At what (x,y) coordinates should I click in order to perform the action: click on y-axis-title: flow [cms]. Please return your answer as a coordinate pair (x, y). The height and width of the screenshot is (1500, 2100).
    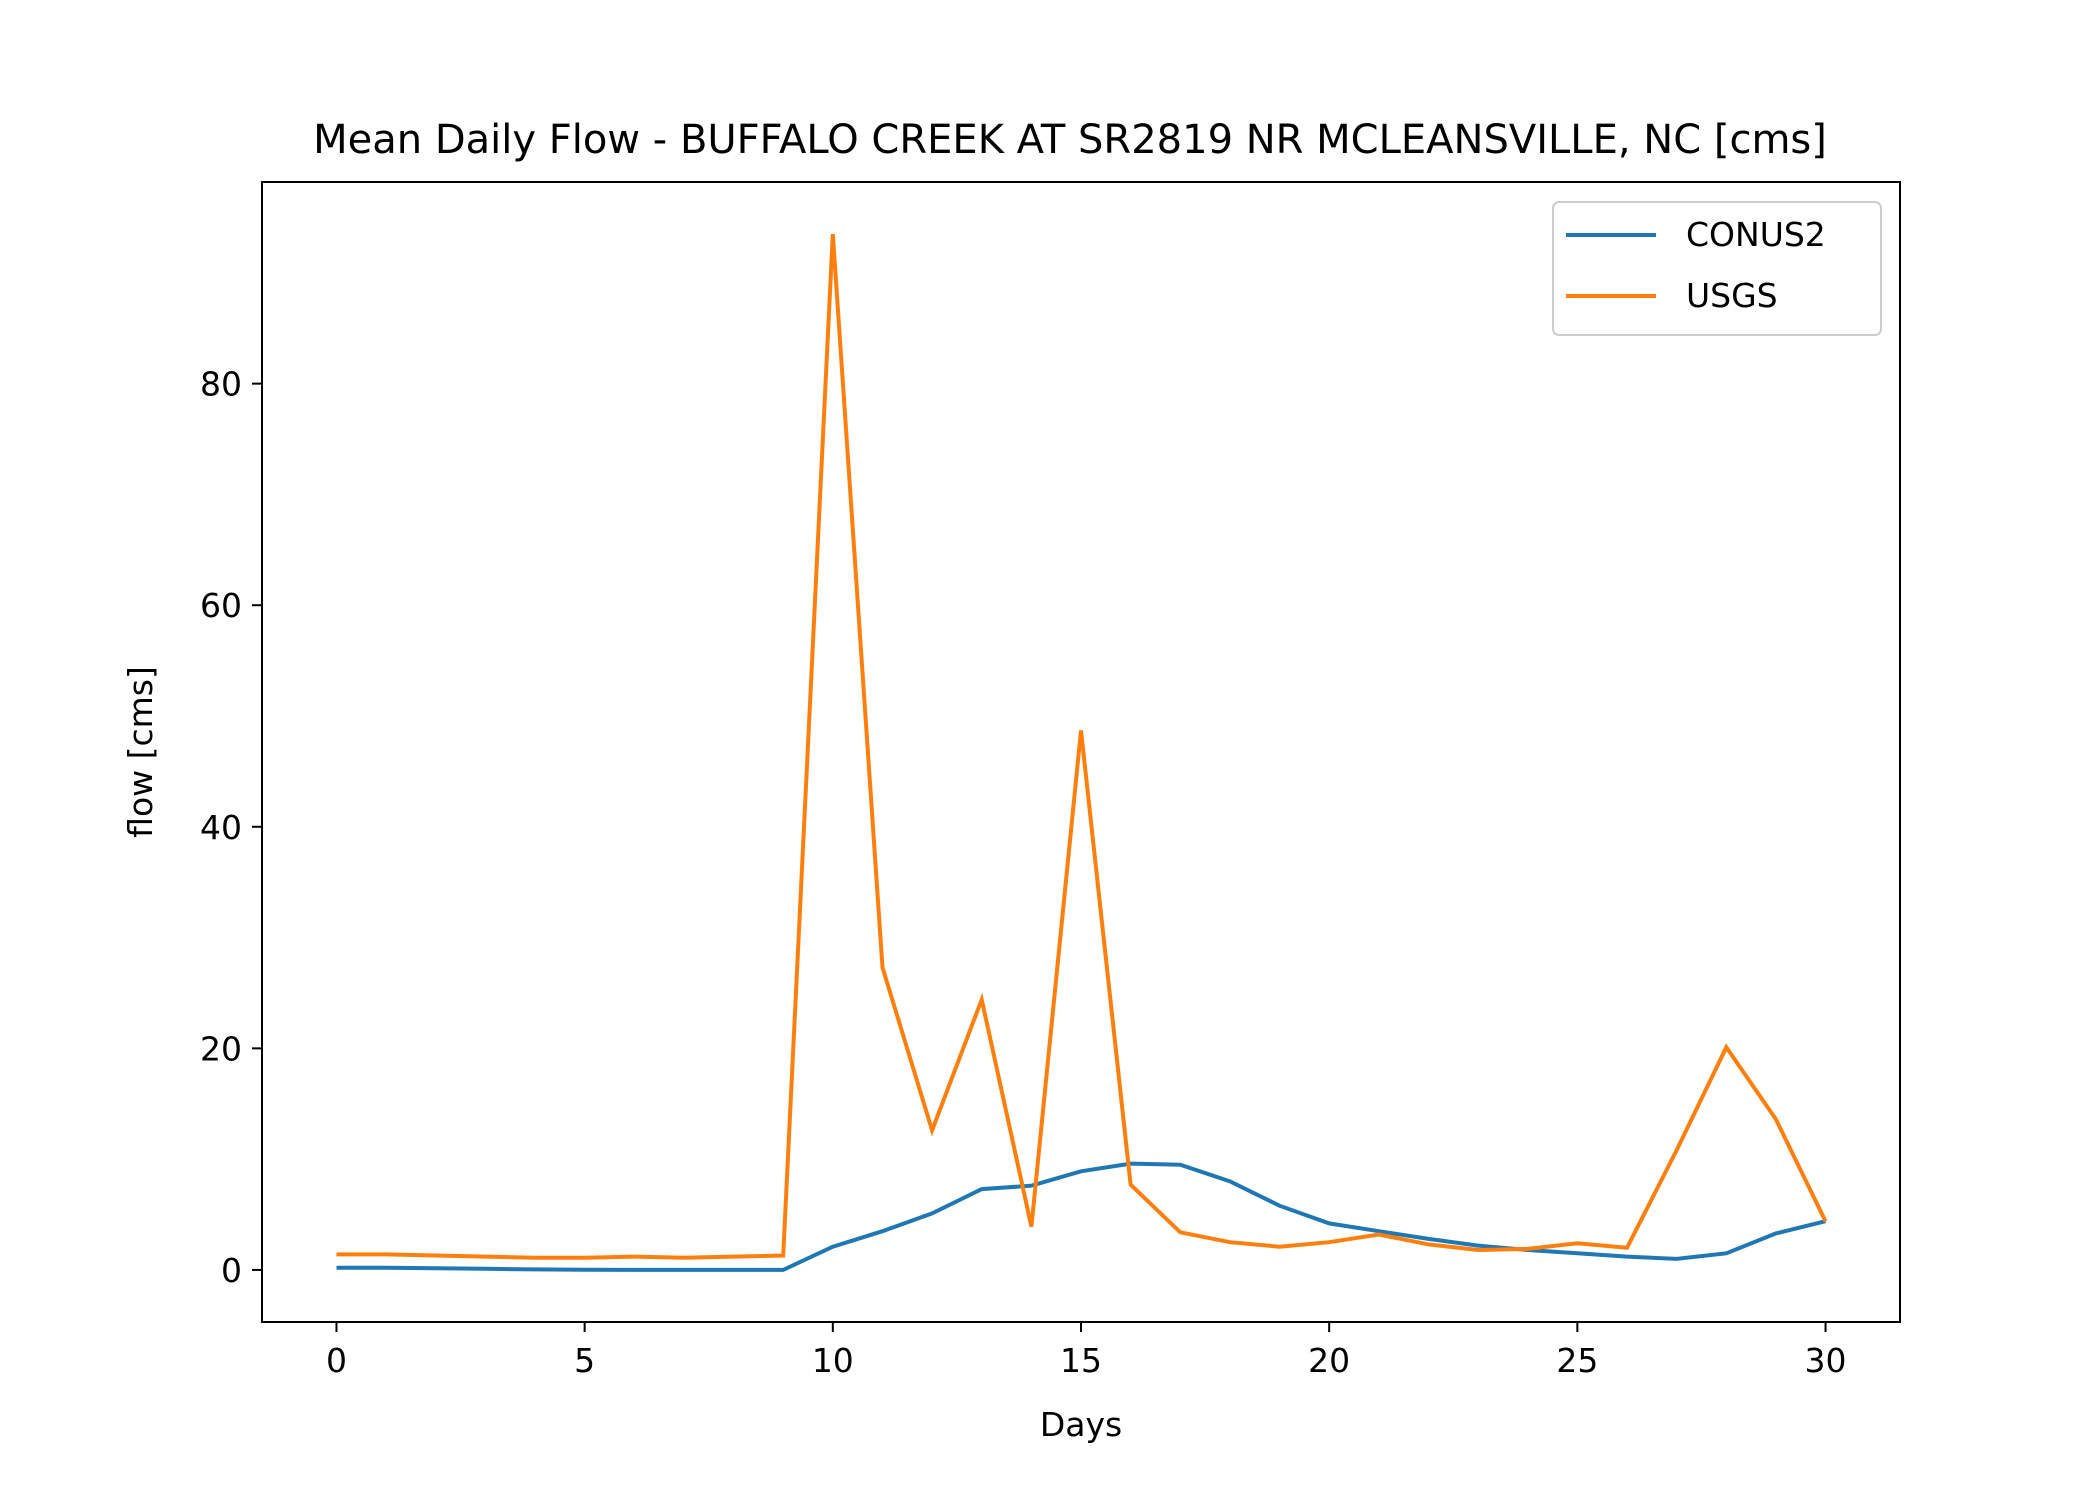
    Looking at the image, I should click on (140, 752).